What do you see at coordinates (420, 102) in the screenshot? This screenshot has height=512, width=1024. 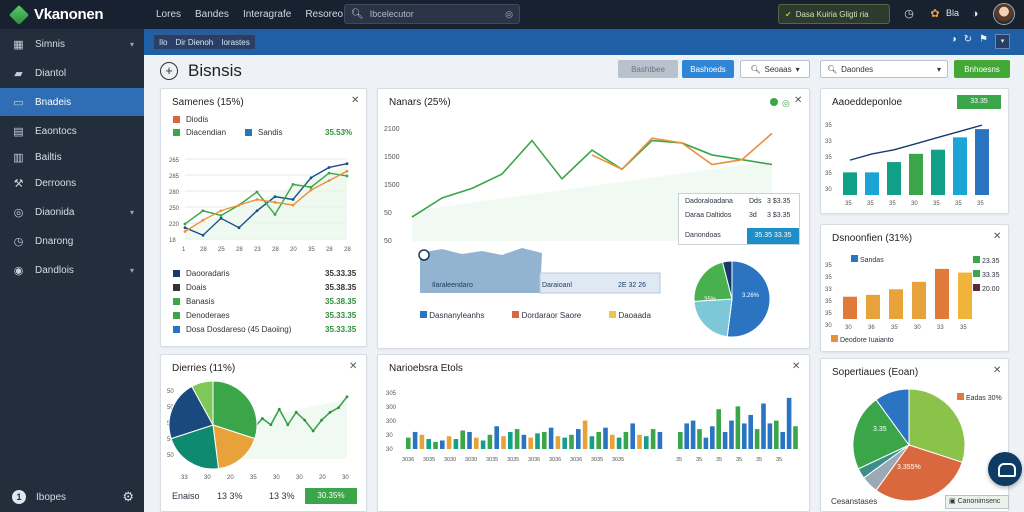 I see `card-title: Nanars (25%)` at bounding box center [420, 102].